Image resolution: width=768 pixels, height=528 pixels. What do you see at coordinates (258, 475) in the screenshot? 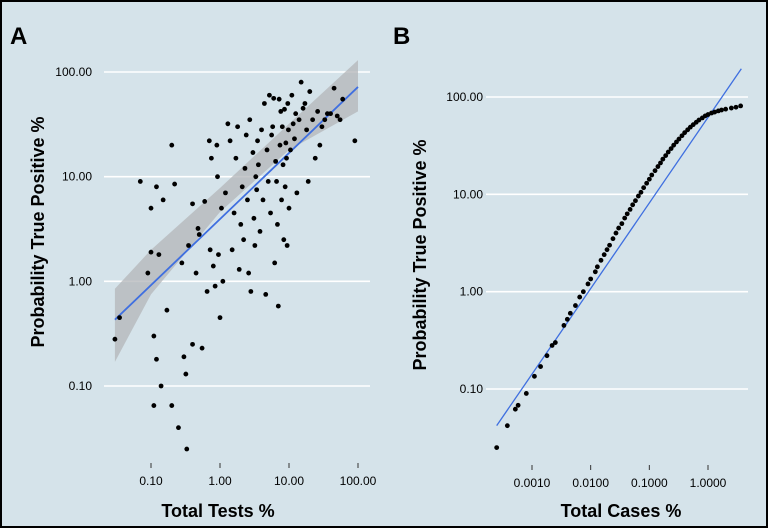
I see `panel-a-x-ticks: 0.10 1.00 10.00 100.00` at bounding box center [258, 475].